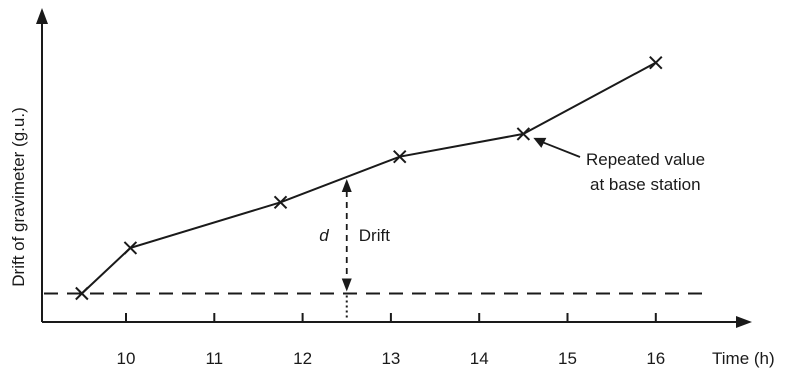 The width and height of the screenshot is (805, 373). I want to click on annotation-arrow-line, so click(560, 149).